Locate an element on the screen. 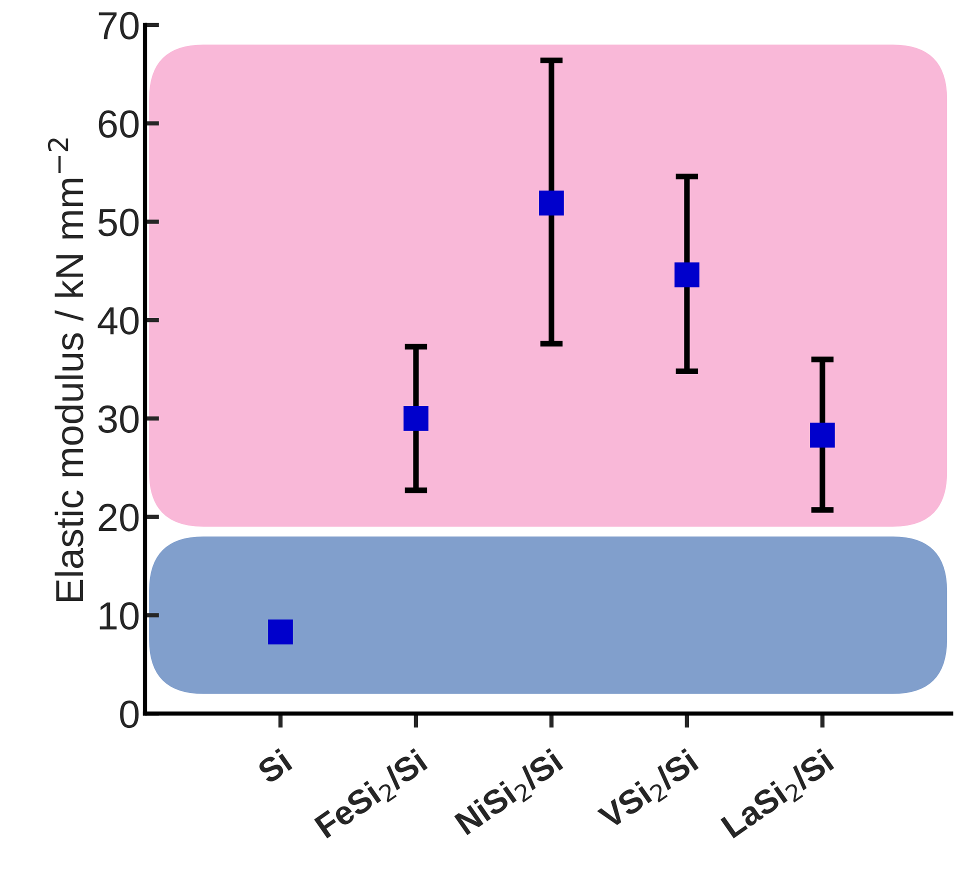  y-axis-title: Elastic modulus / kN mm$^{−2}$ is located at coordinates (66, 369).